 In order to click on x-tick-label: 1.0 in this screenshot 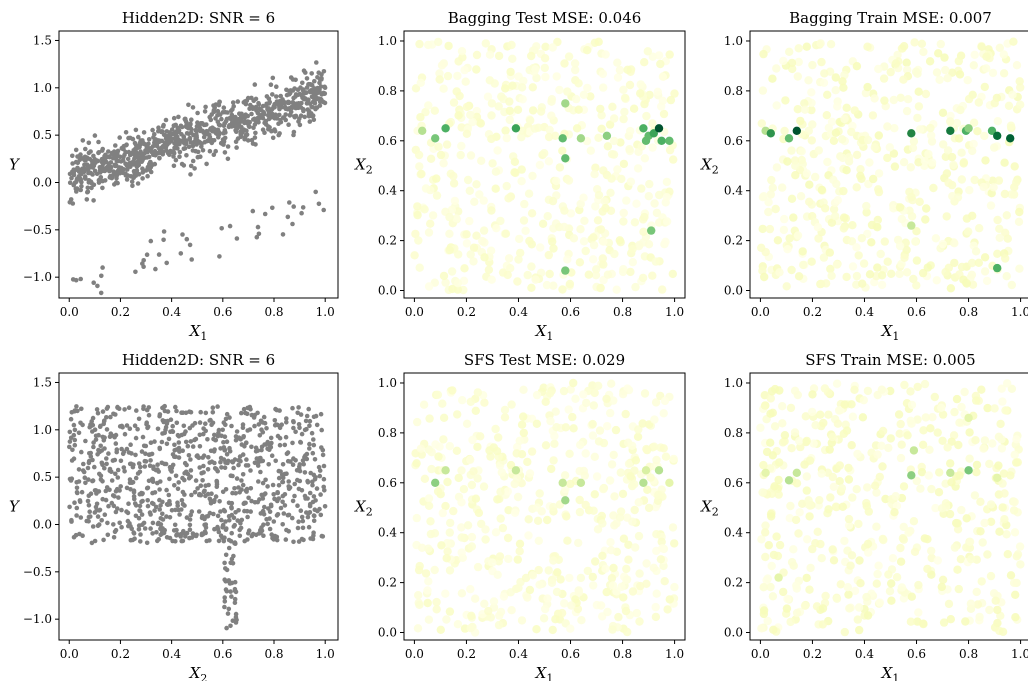, I will do `click(1019, 654)`.